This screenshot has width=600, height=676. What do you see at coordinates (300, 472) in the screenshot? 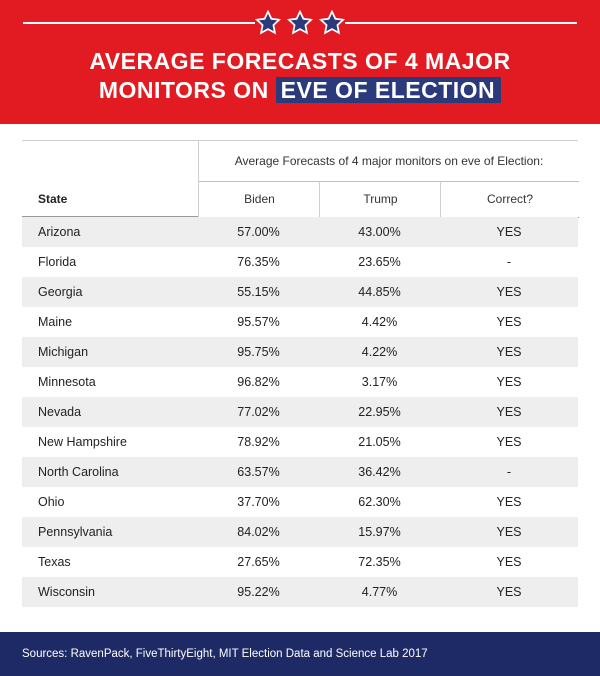
I see `table-row: North Carolina 63.57% 36.42% -` at bounding box center [300, 472].